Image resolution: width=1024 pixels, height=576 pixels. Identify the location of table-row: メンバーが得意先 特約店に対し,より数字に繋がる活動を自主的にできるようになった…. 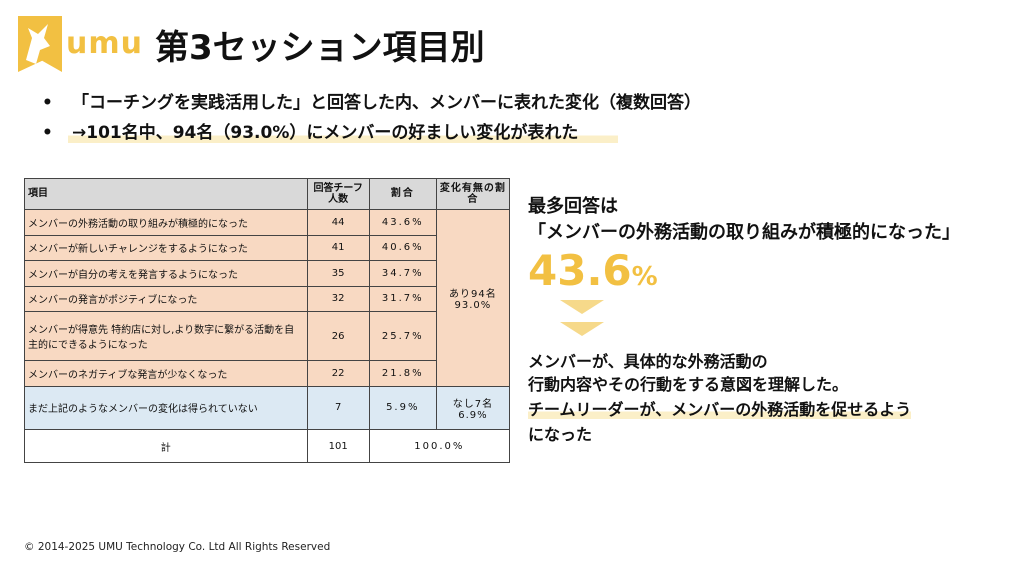
(267, 336).